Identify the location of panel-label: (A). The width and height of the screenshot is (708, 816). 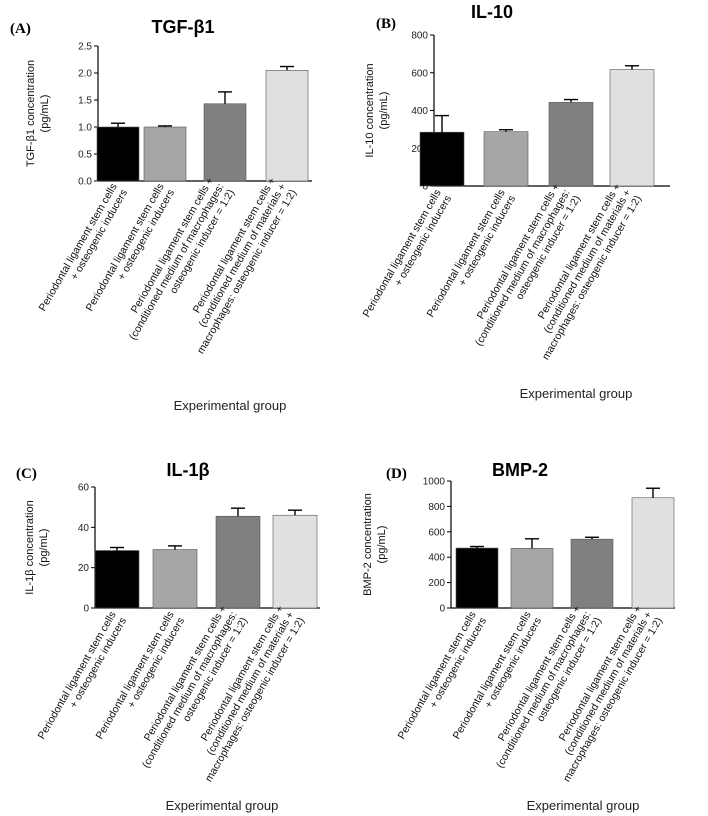
(20, 29).